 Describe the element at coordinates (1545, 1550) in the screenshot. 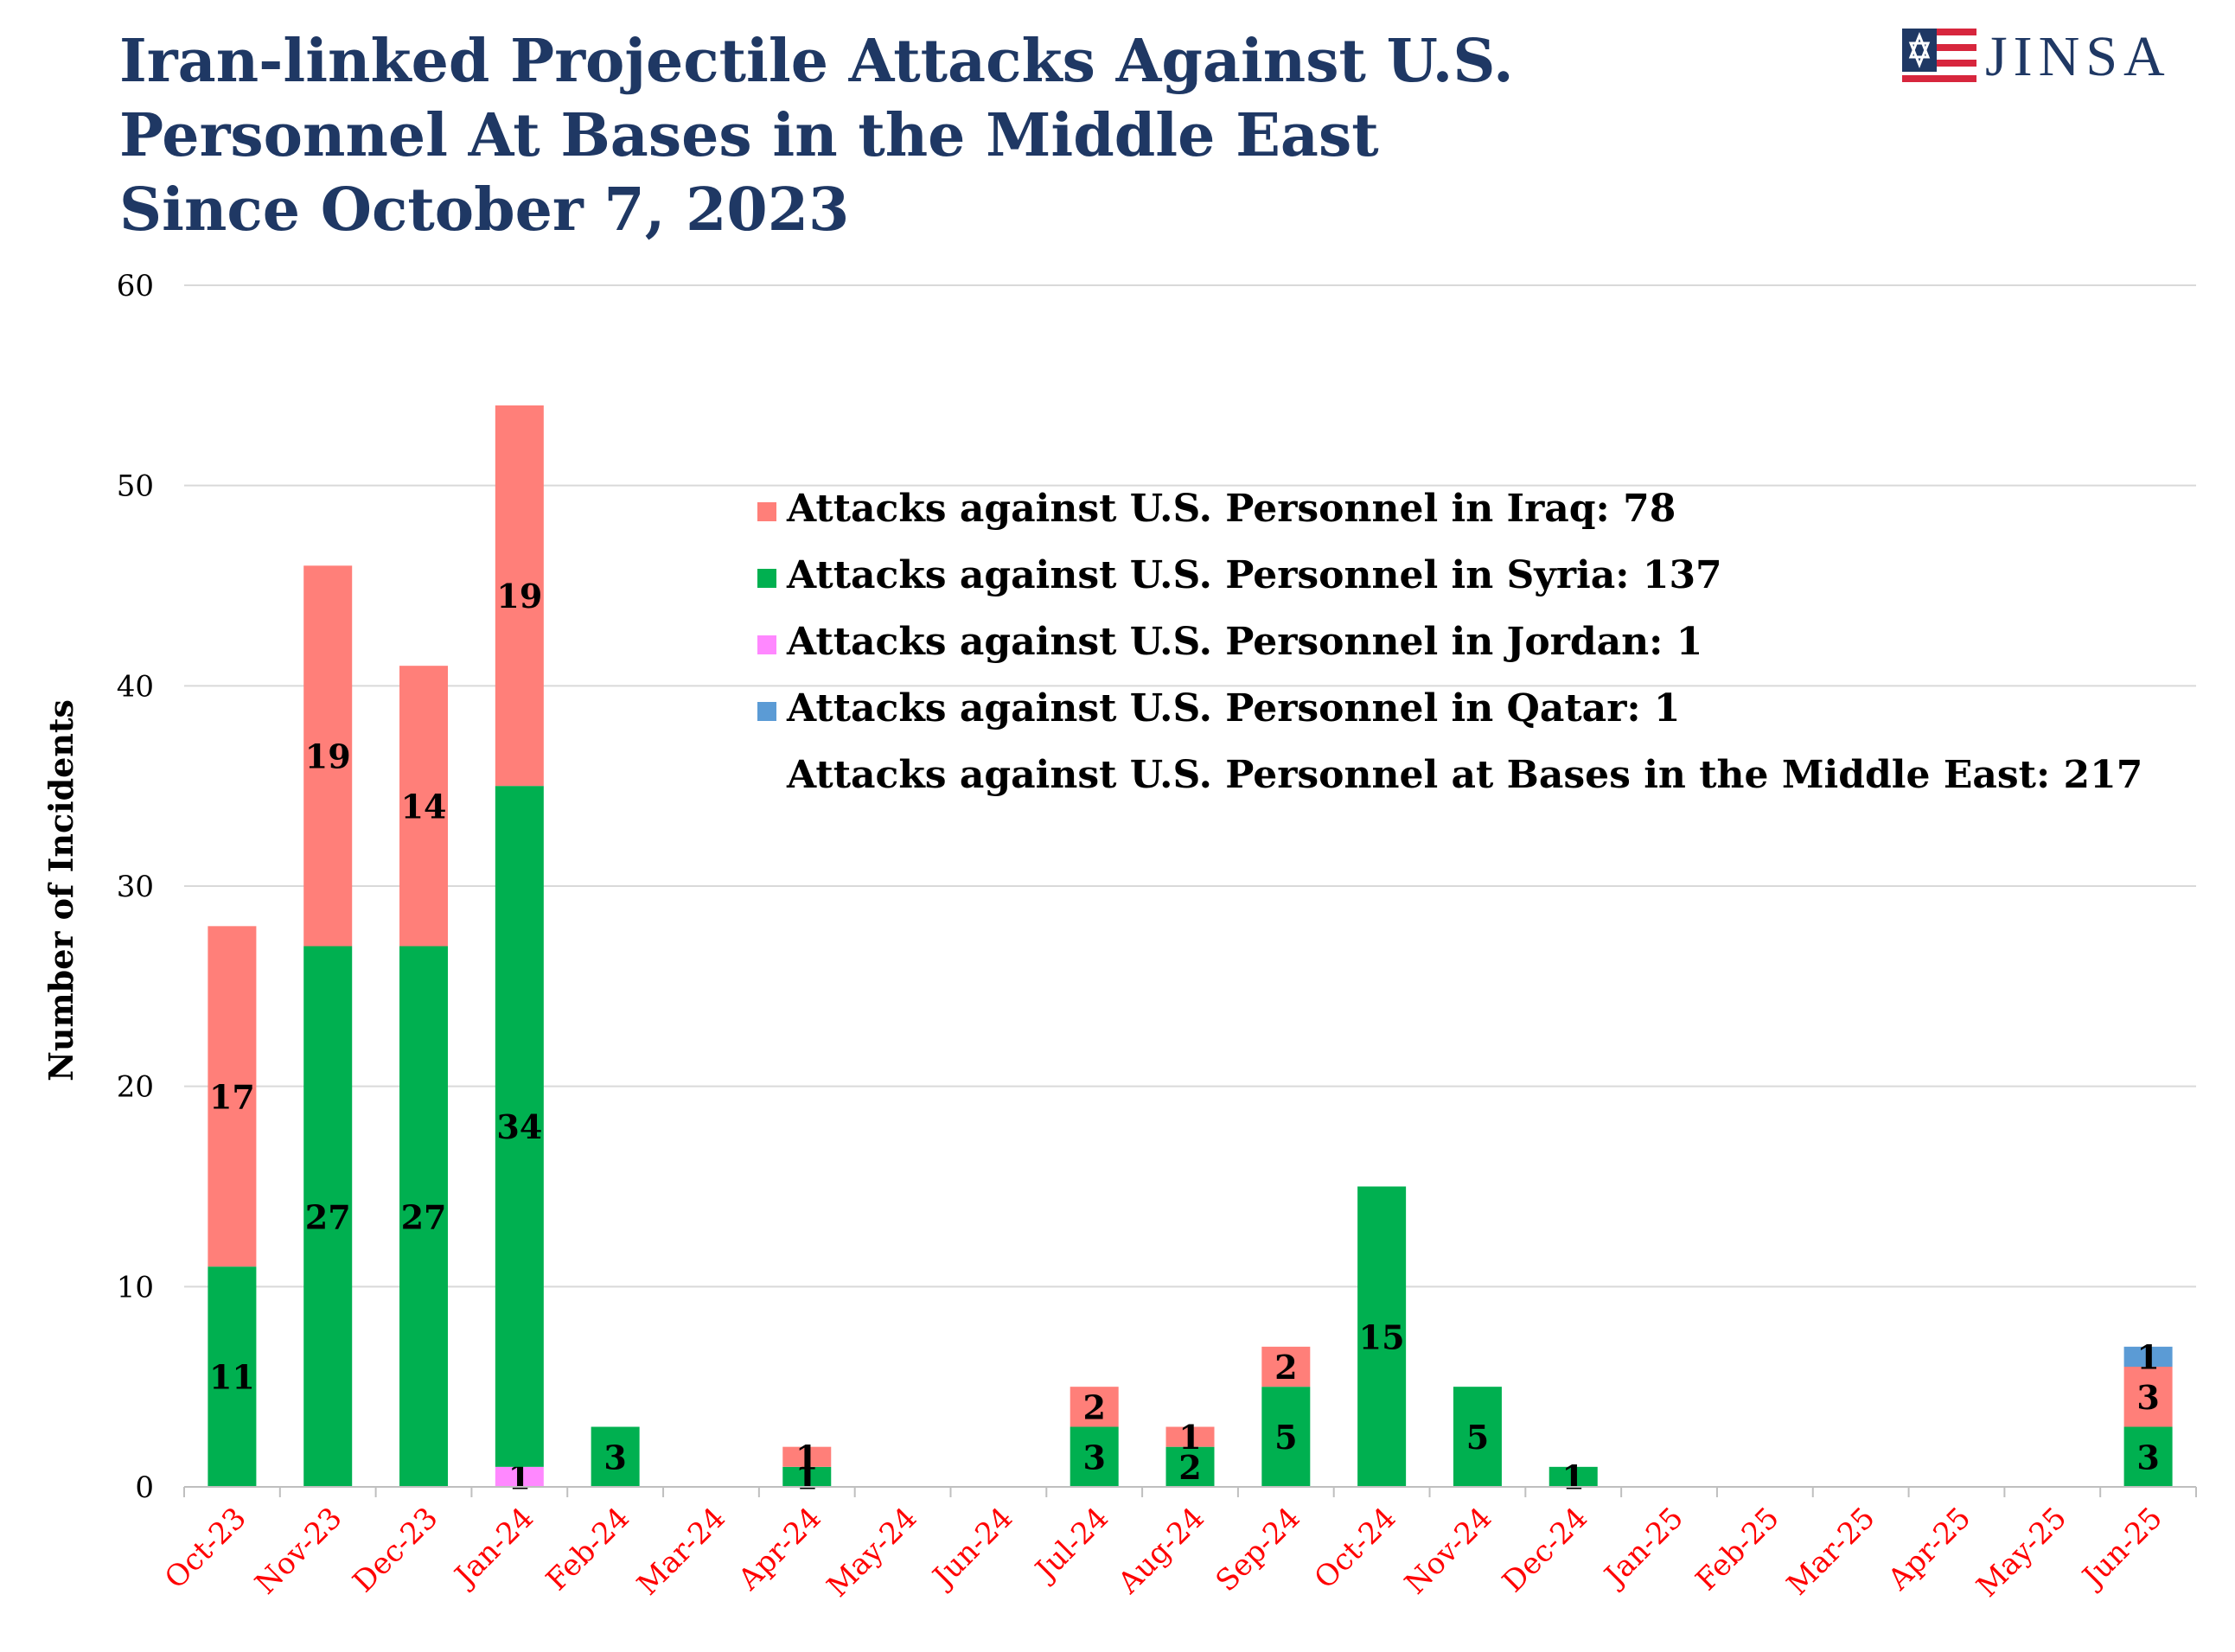

I see `x-tick-label: Dec-24` at that location.